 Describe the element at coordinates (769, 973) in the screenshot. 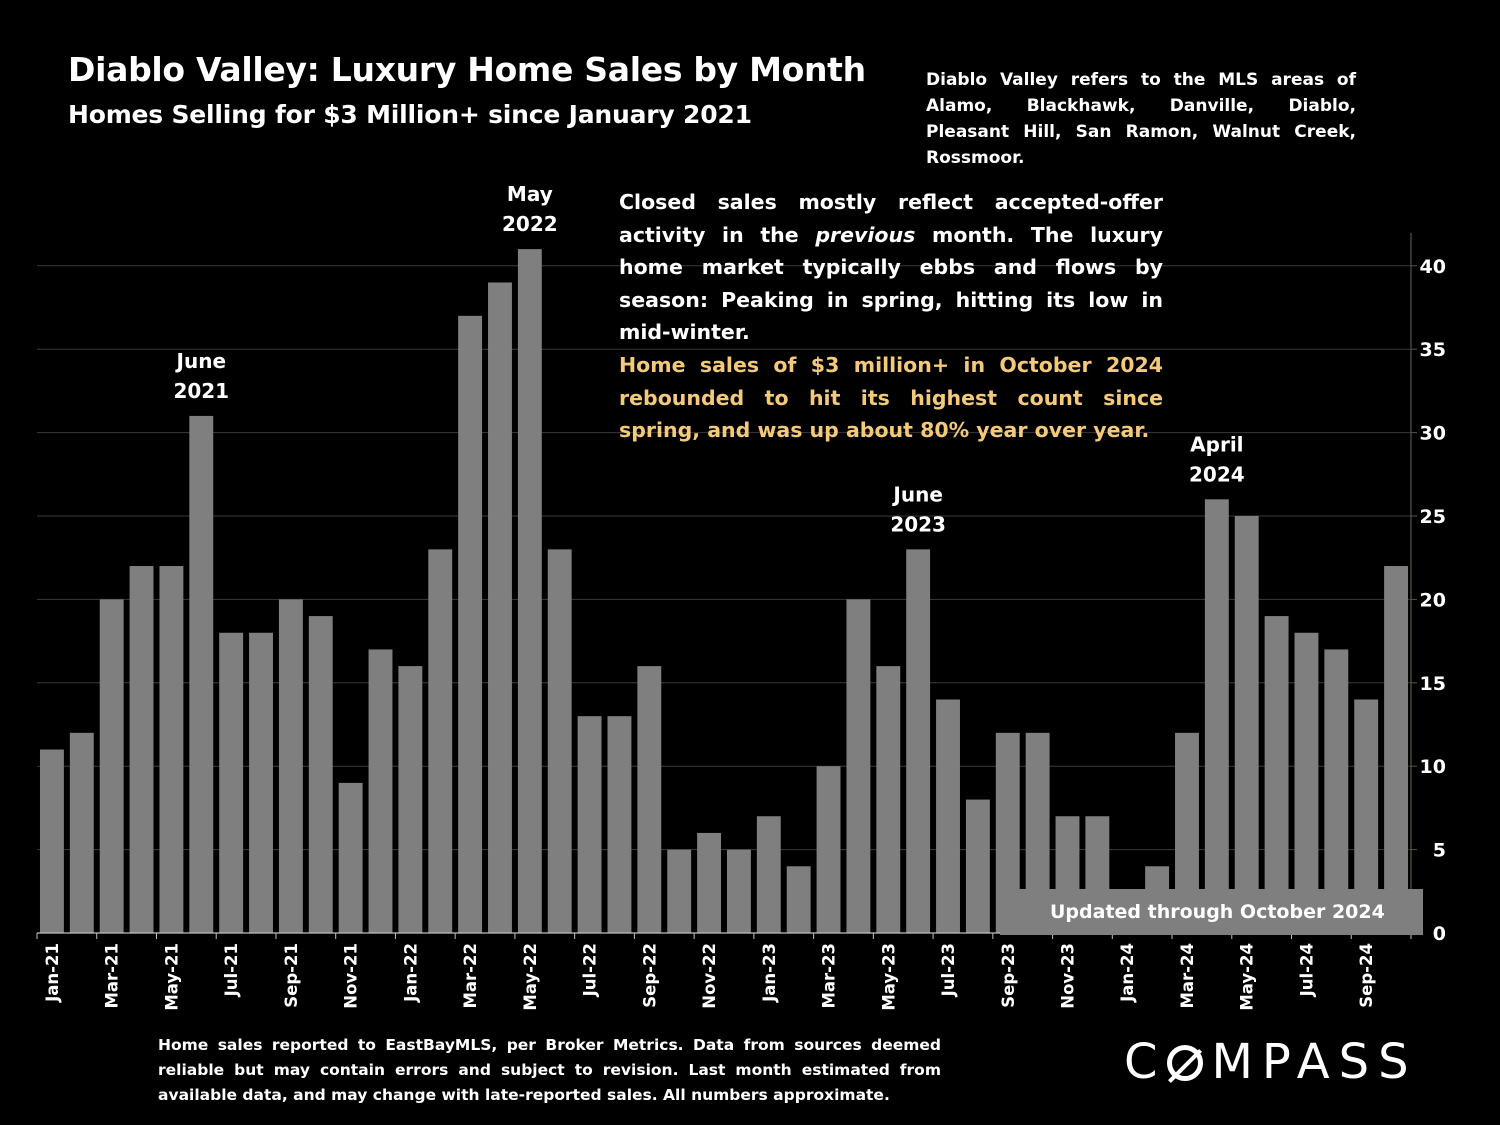

I see `x-tick-label: Jan-23` at that location.